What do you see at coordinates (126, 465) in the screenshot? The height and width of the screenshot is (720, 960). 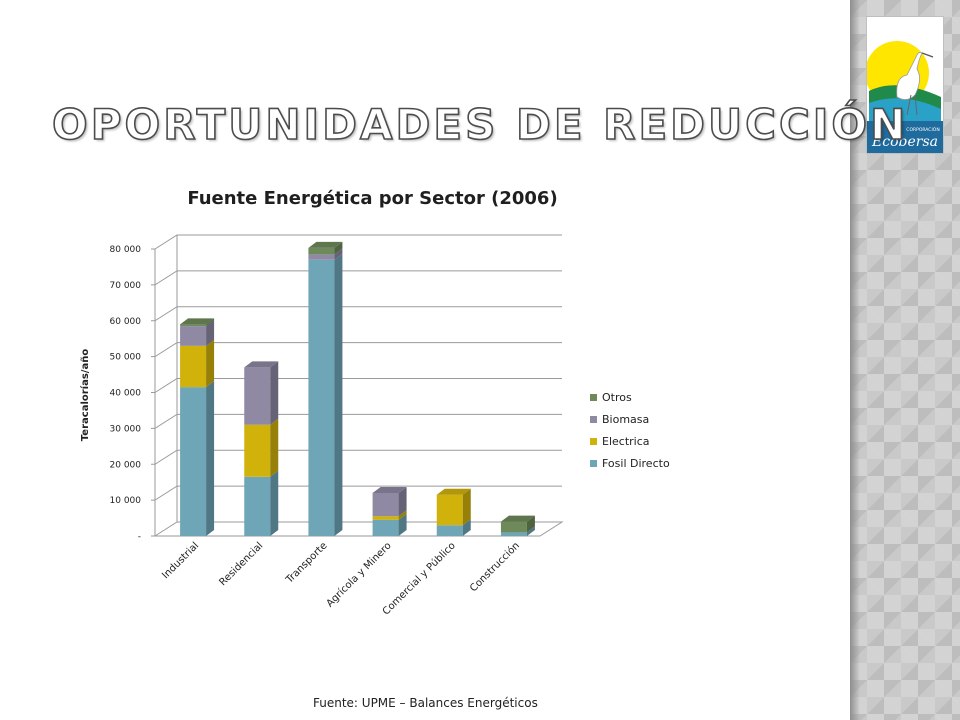 I see `y-tick-label: 20 000` at bounding box center [126, 465].